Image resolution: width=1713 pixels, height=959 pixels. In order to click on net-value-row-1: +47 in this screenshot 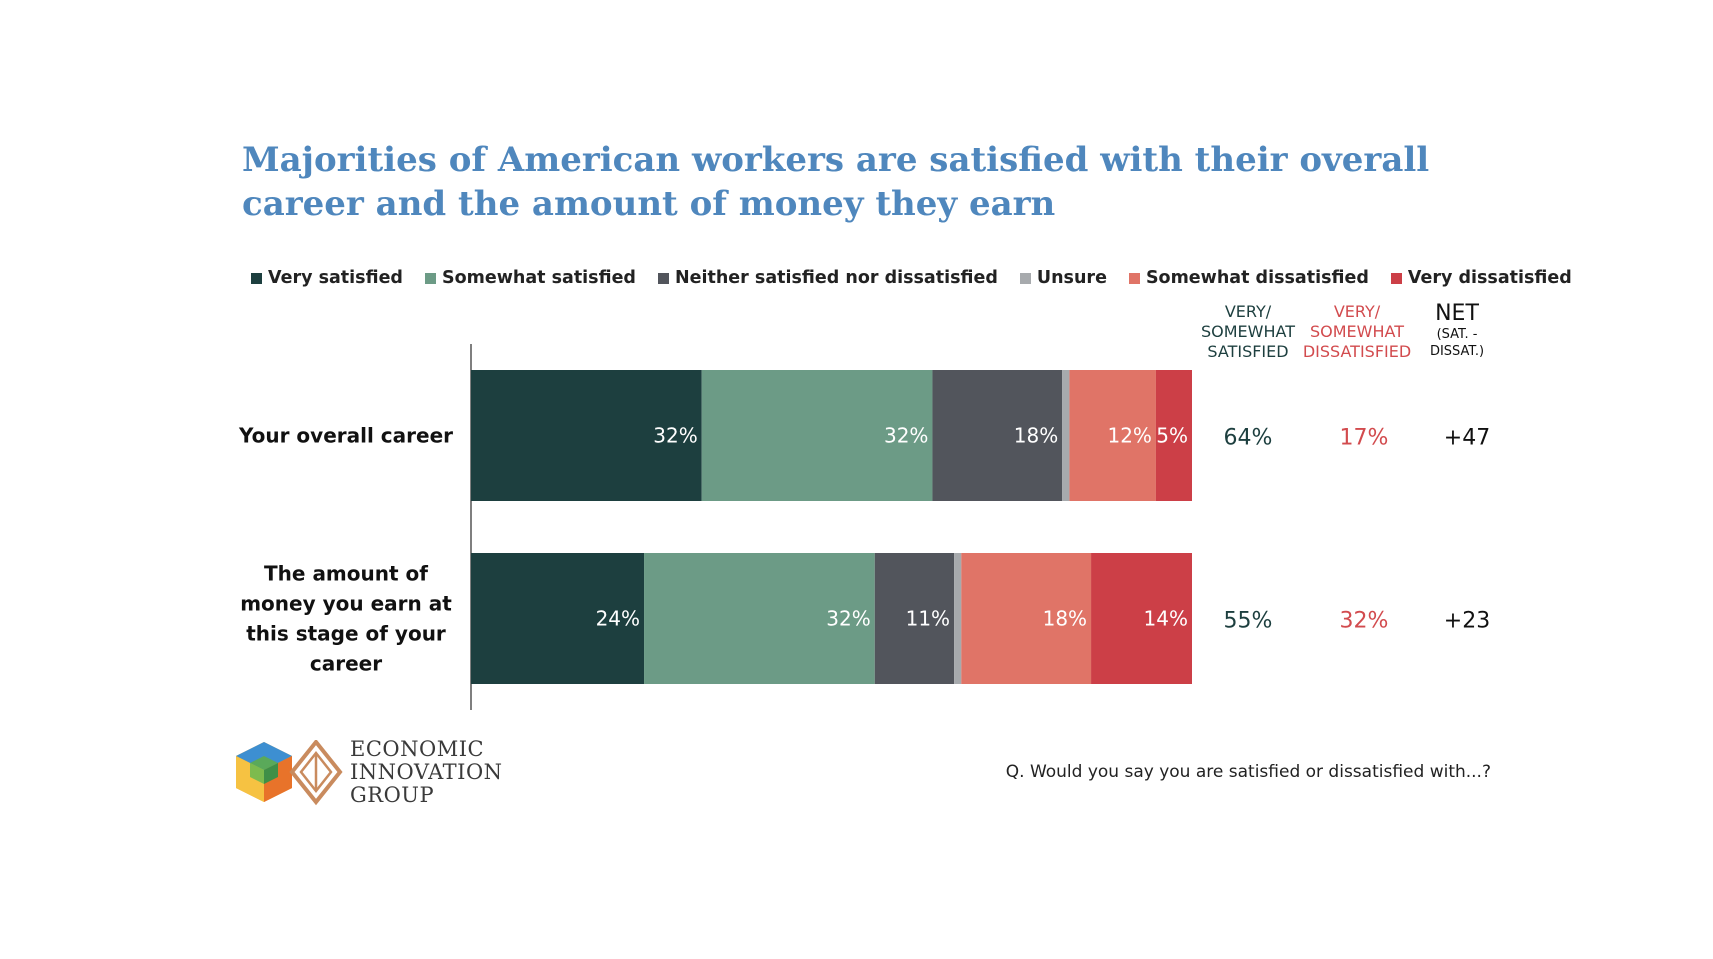, I will do `click(1467, 438)`.